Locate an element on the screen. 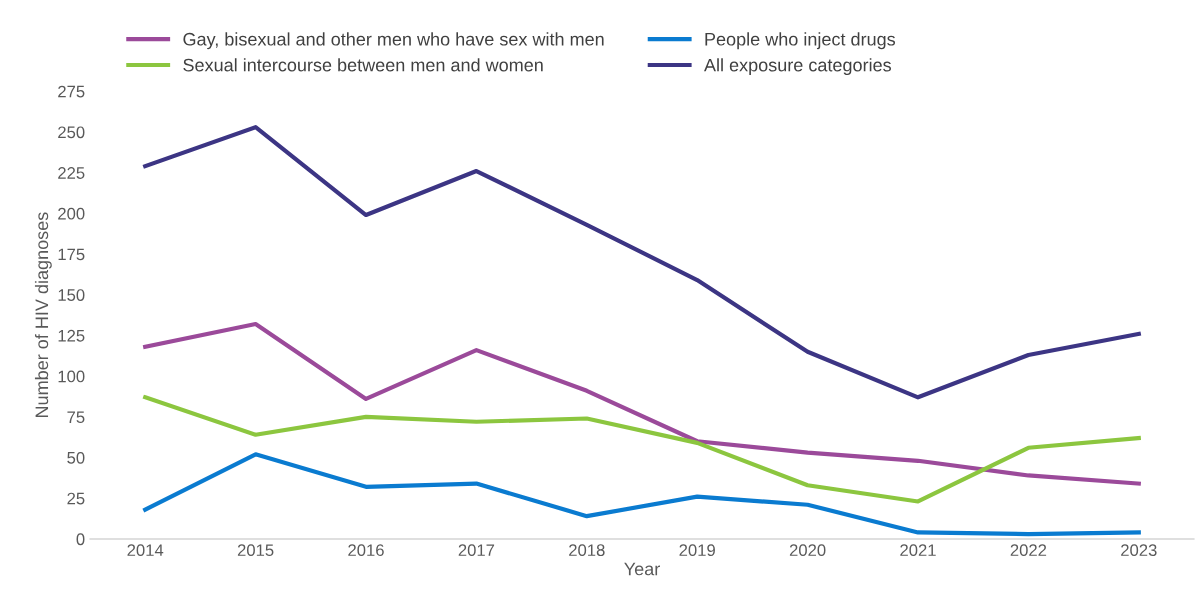 The width and height of the screenshot is (1200, 589). y-tick-label: 0 is located at coordinates (80, 539).